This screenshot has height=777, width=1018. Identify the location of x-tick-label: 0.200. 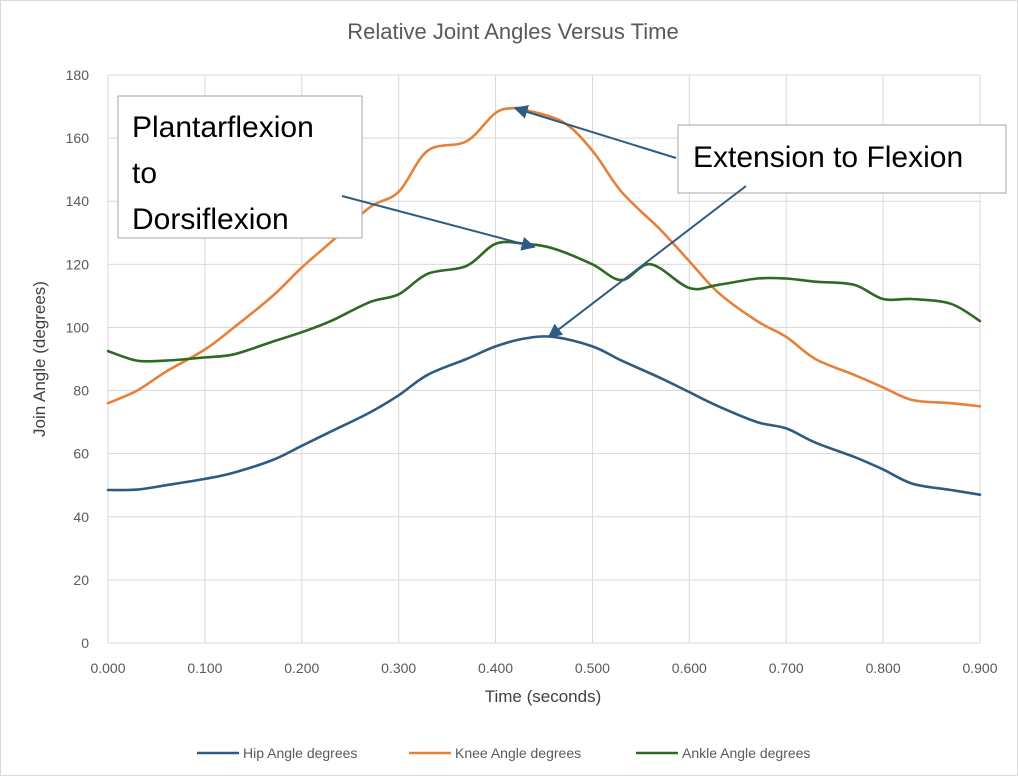
(301, 668).